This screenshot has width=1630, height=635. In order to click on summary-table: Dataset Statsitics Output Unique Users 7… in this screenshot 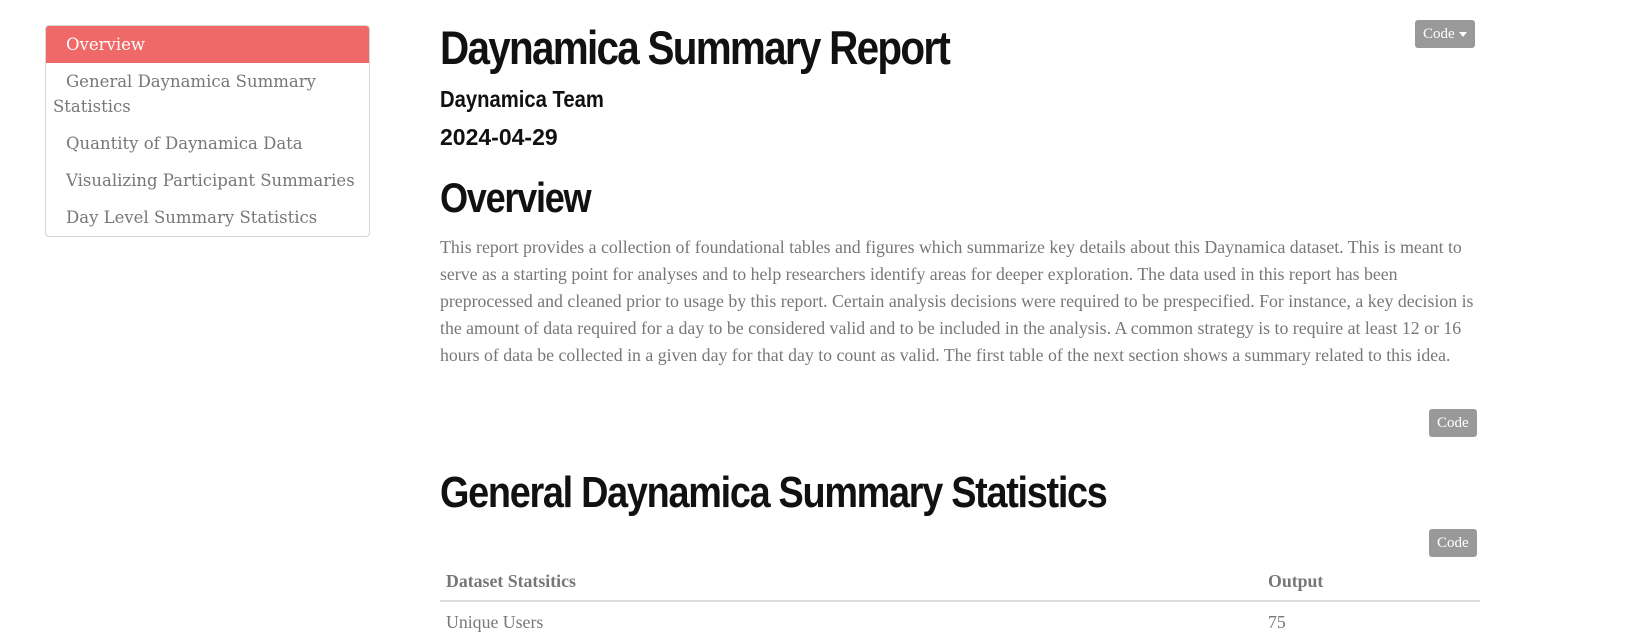, I will do `click(960, 600)`.